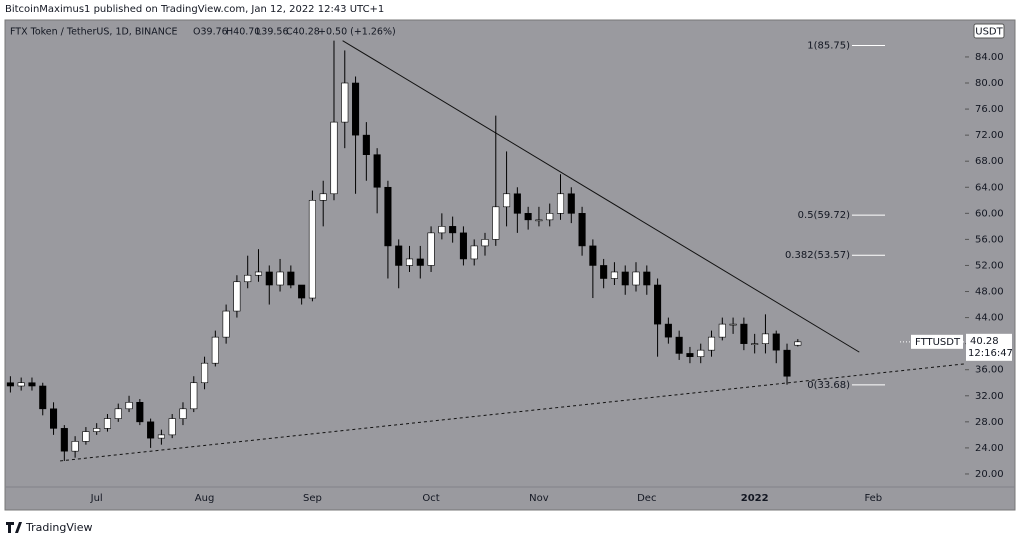 The width and height of the screenshot is (1024, 537). What do you see at coordinates (210, 32) in the screenshot?
I see `ohlc-open: O39.76` at bounding box center [210, 32].